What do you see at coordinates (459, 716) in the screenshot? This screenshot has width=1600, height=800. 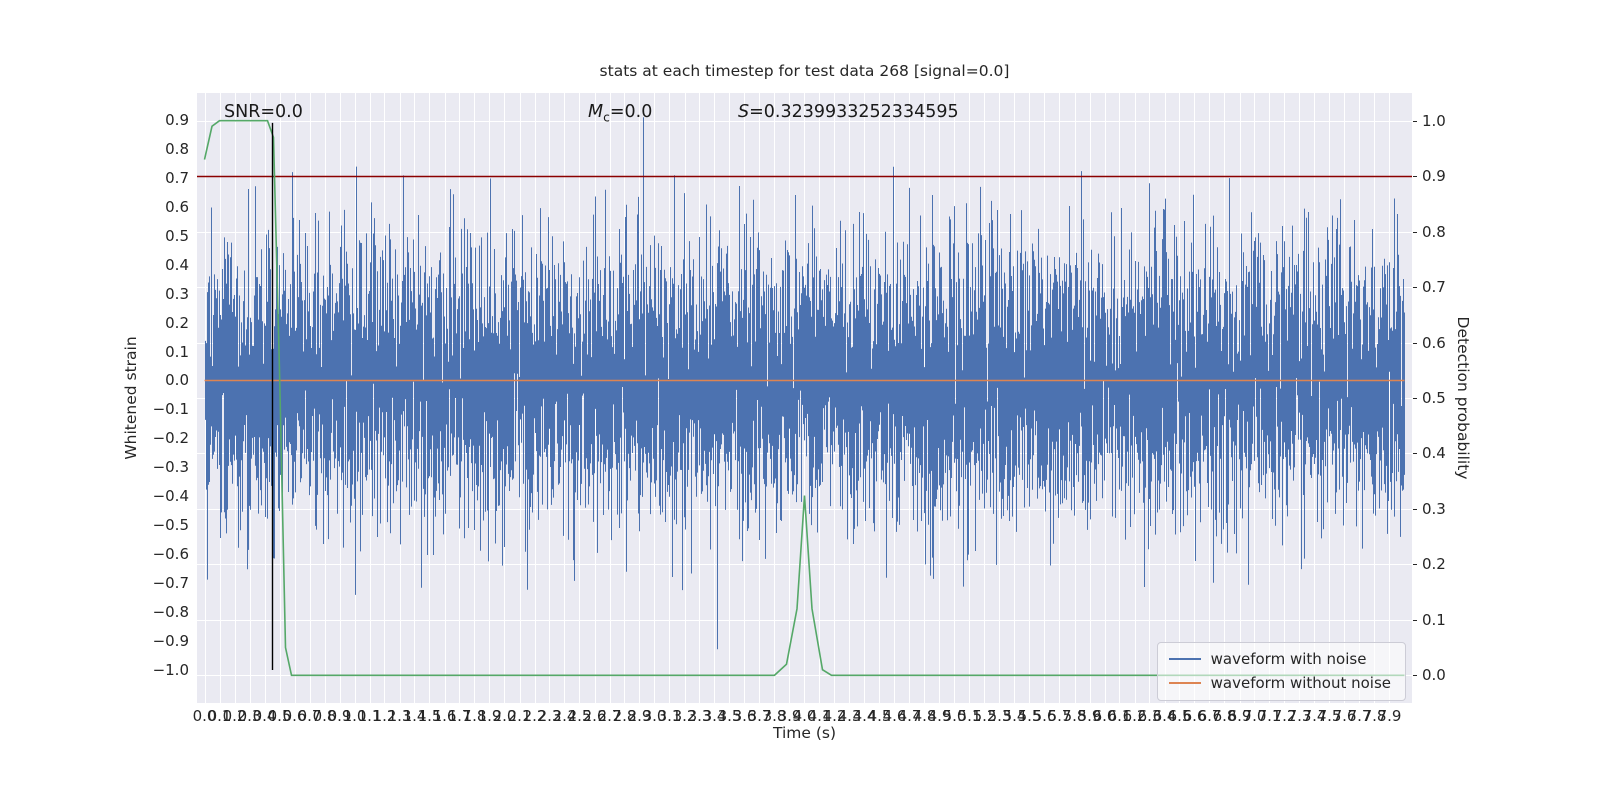 I see `x-tick-label: 1.7` at bounding box center [459, 716].